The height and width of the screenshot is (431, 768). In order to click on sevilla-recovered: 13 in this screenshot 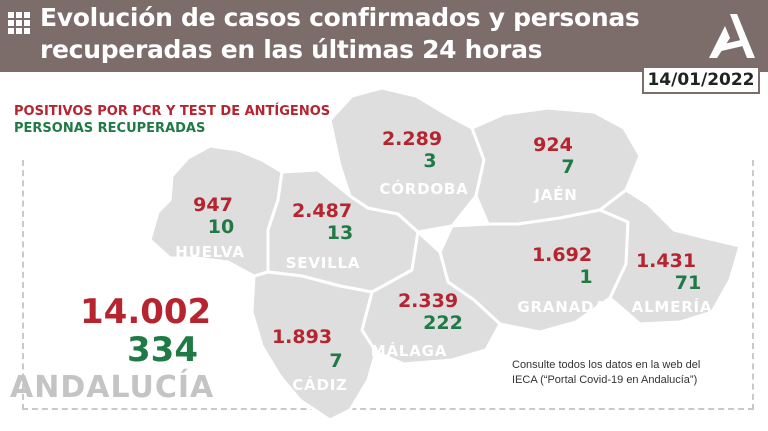, I will do `click(340, 233)`.